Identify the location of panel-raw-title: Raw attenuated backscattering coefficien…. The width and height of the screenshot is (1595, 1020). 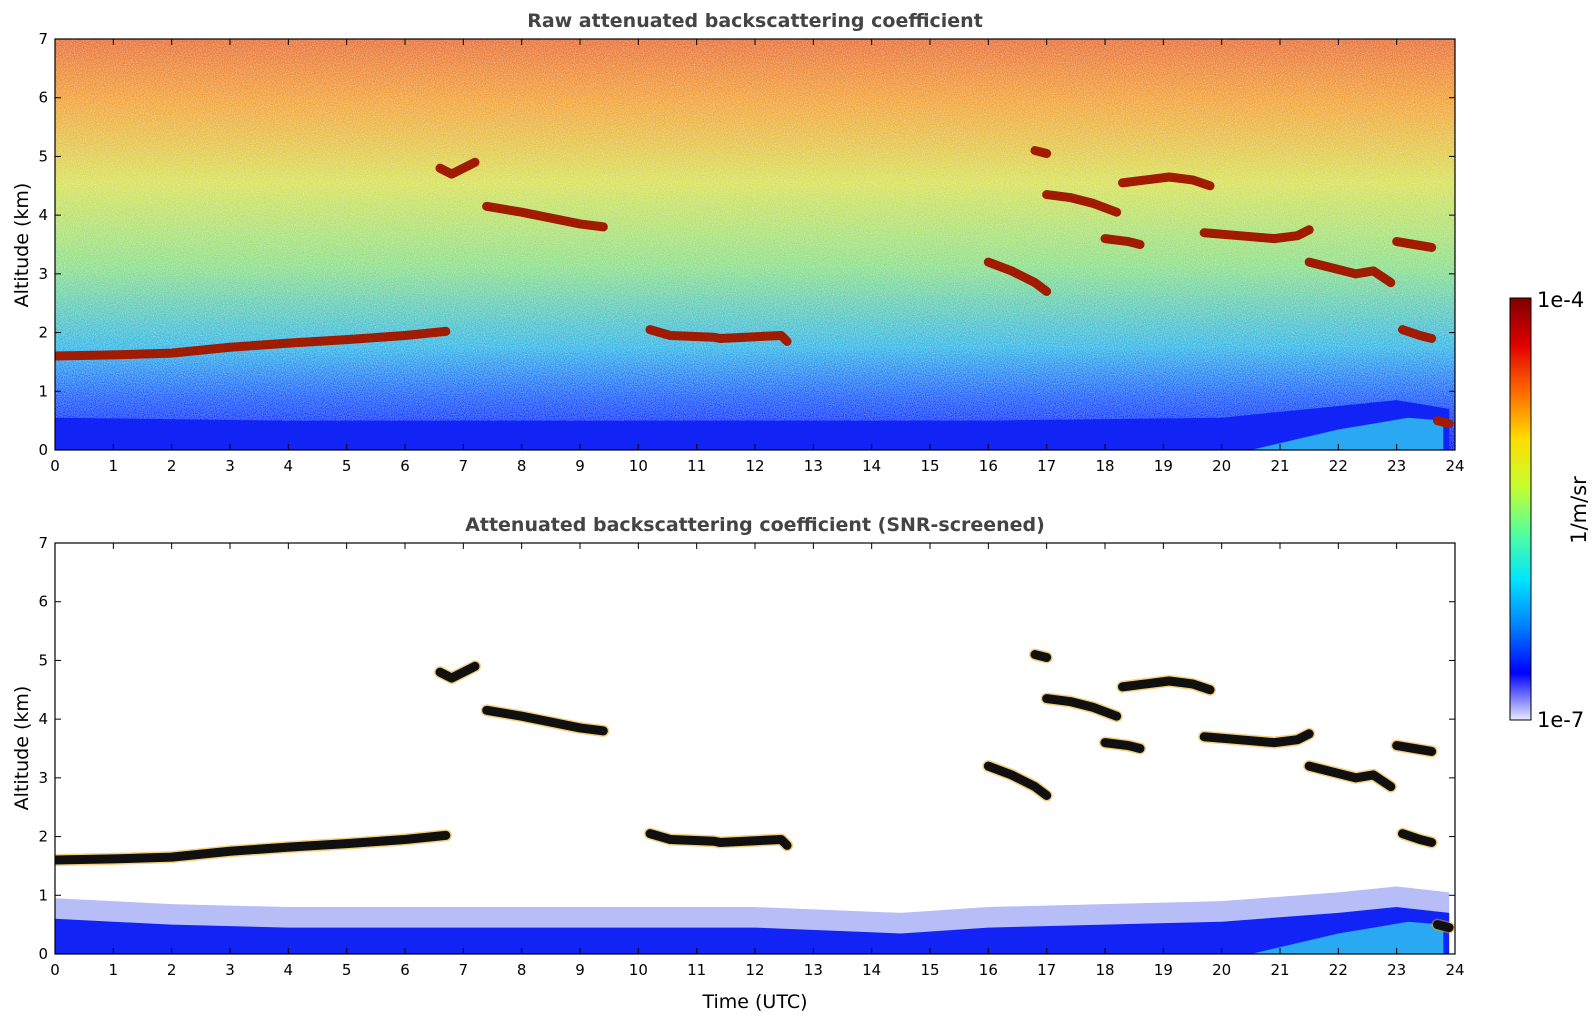
(755, 21).